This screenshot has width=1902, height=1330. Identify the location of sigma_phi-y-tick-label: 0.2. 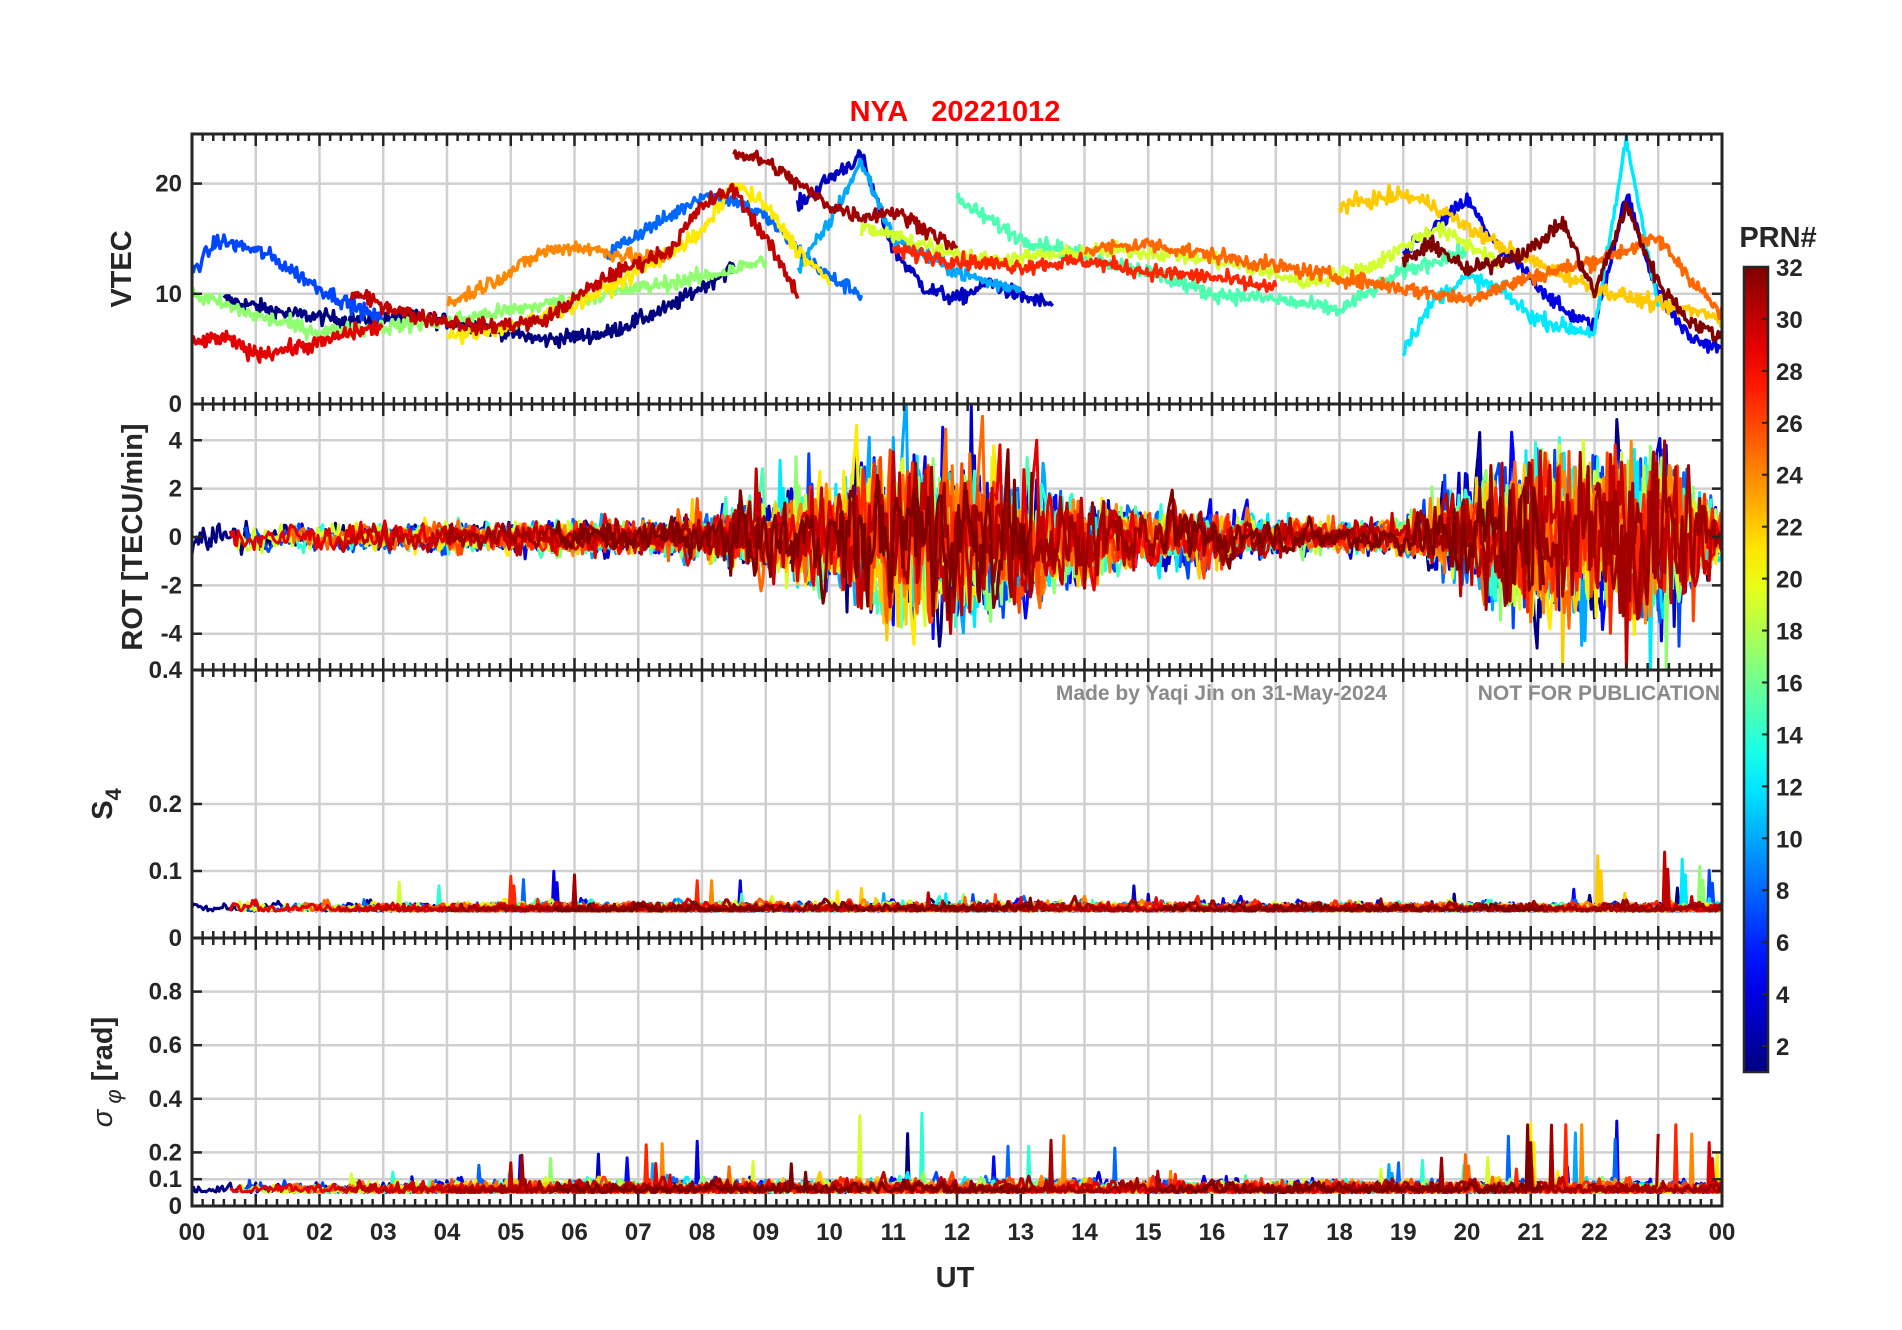
(165, 1152).